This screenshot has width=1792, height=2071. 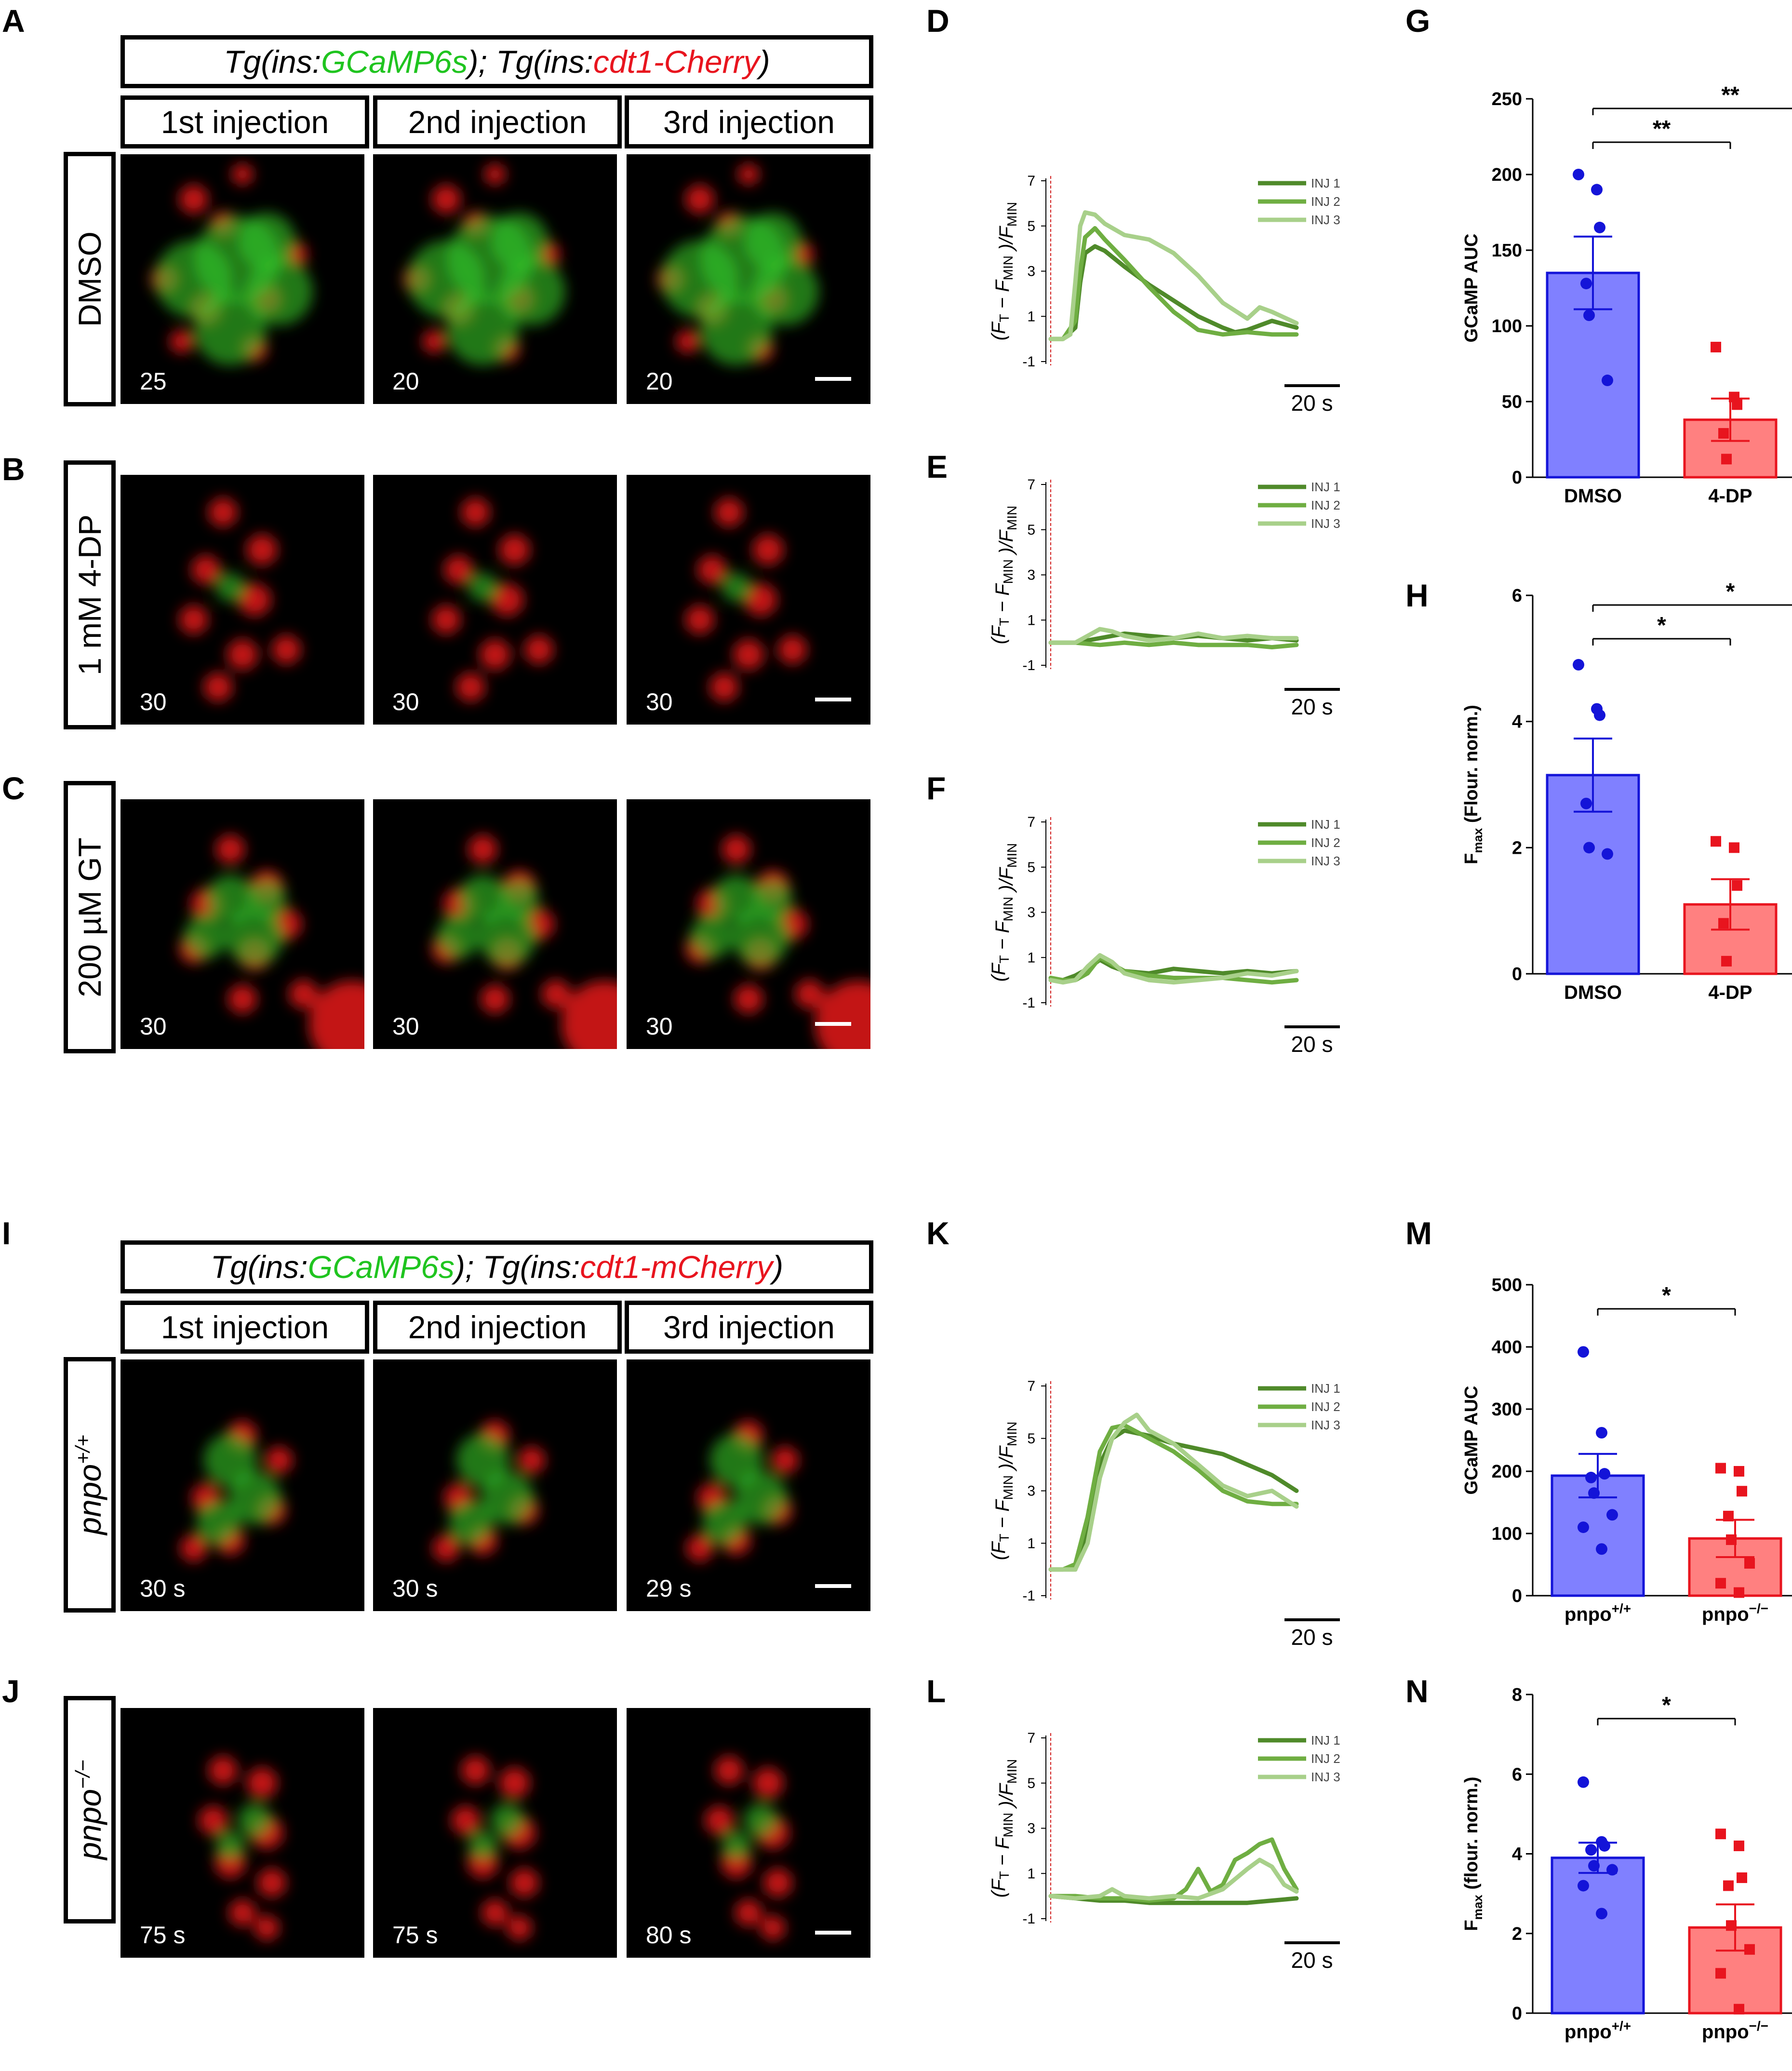 I want to click on micrograph-pnpo-wt-2: 30 s, so click(x=495, y=1485).